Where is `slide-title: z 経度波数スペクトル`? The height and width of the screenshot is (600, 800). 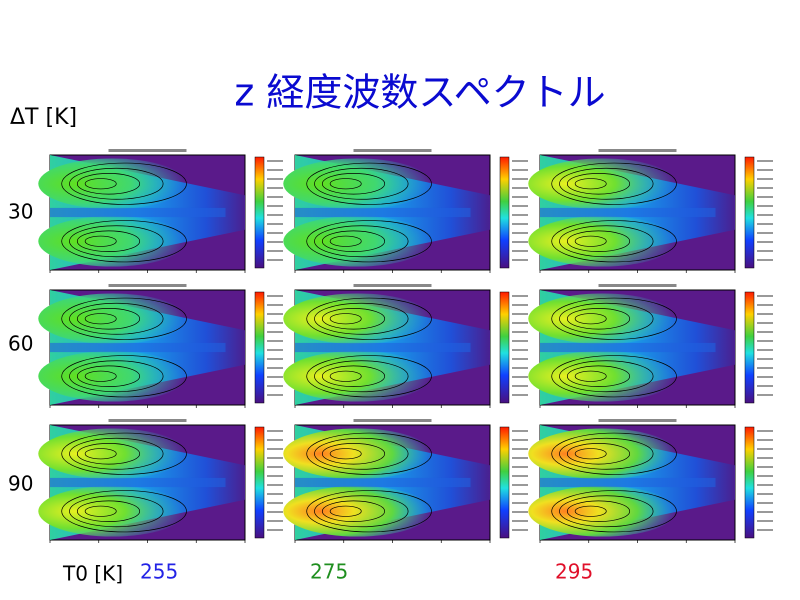 slide-title: z 経度波数スペクトル is located at coordinates (419, 93).